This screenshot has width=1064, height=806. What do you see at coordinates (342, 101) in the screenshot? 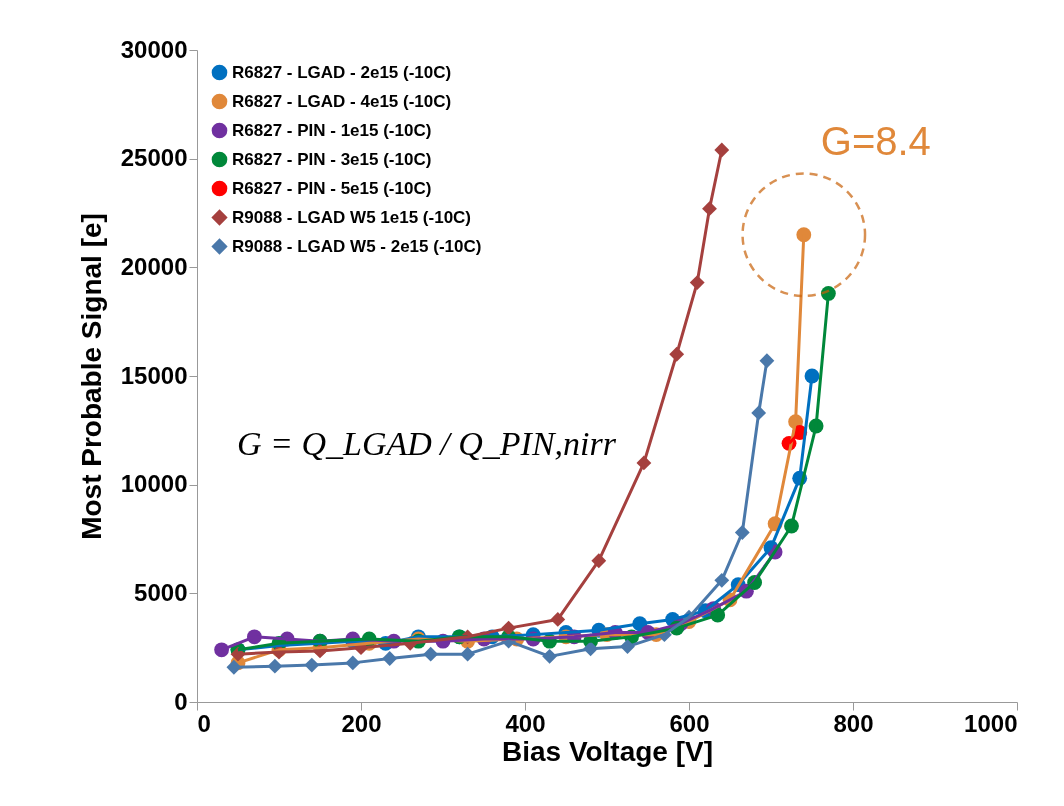
I see `legend-label: R6827 - LGAD - 4e15 (-10C)` at bounding box center [342, 101].